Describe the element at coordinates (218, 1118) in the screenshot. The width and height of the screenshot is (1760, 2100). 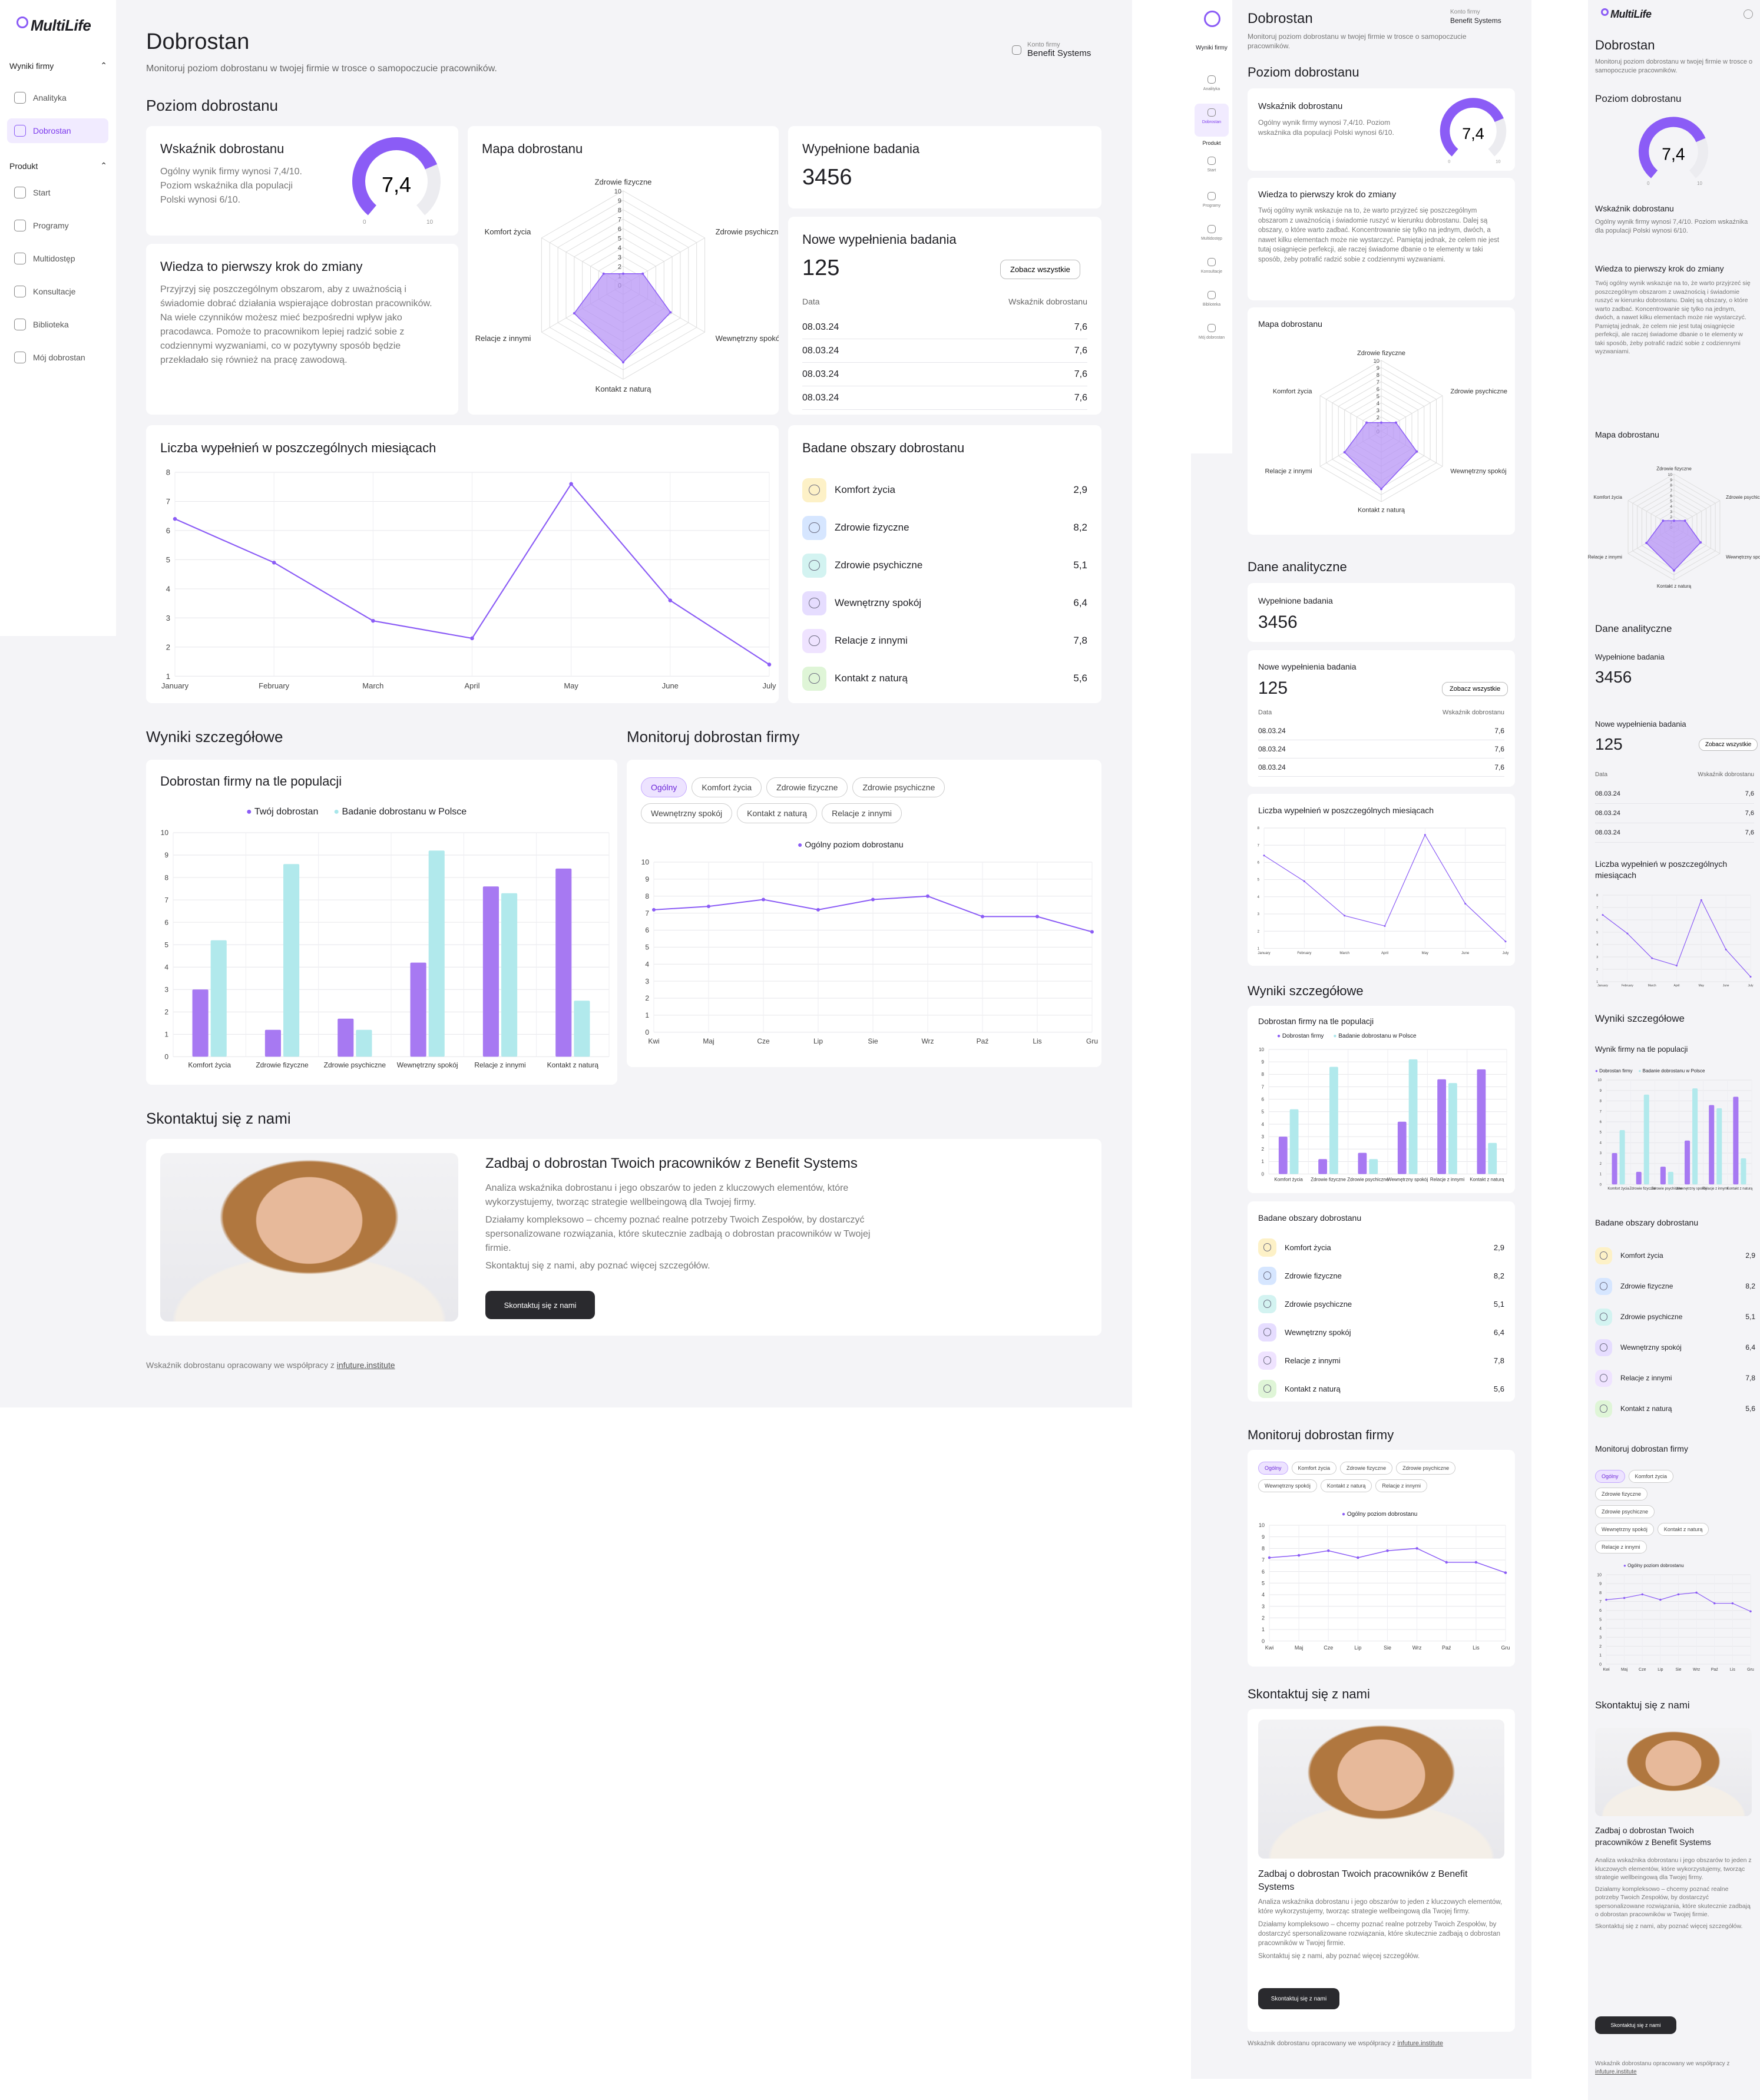
I see `section-contact: Skontaktuj się z nami` at that location.